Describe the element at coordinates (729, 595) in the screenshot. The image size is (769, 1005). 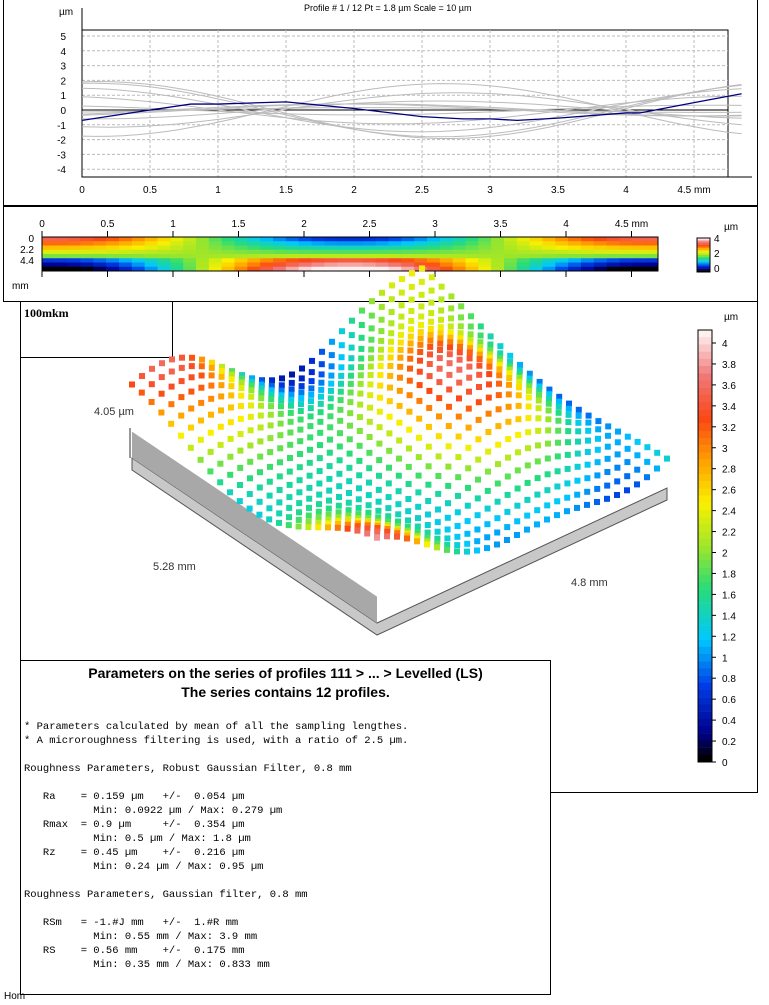
I see `colorbar3d-tick: 1.6` at that location.